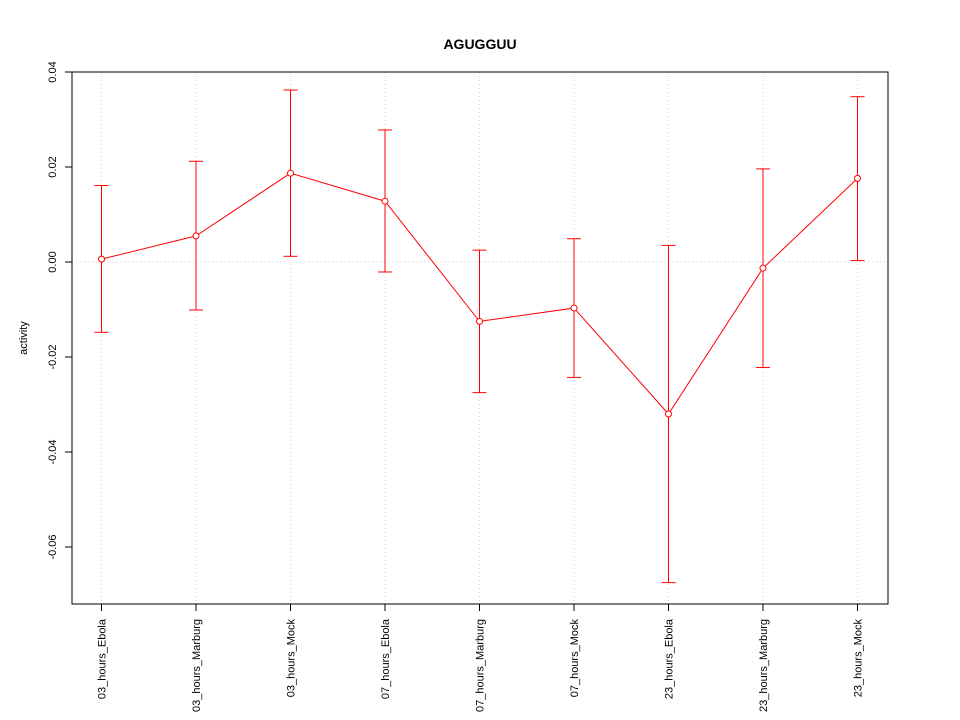  What do you see at coordinates (479, 44) in the screenshot?
I see `chart-title: AGUGGUU` at bounding box center [479, 44].